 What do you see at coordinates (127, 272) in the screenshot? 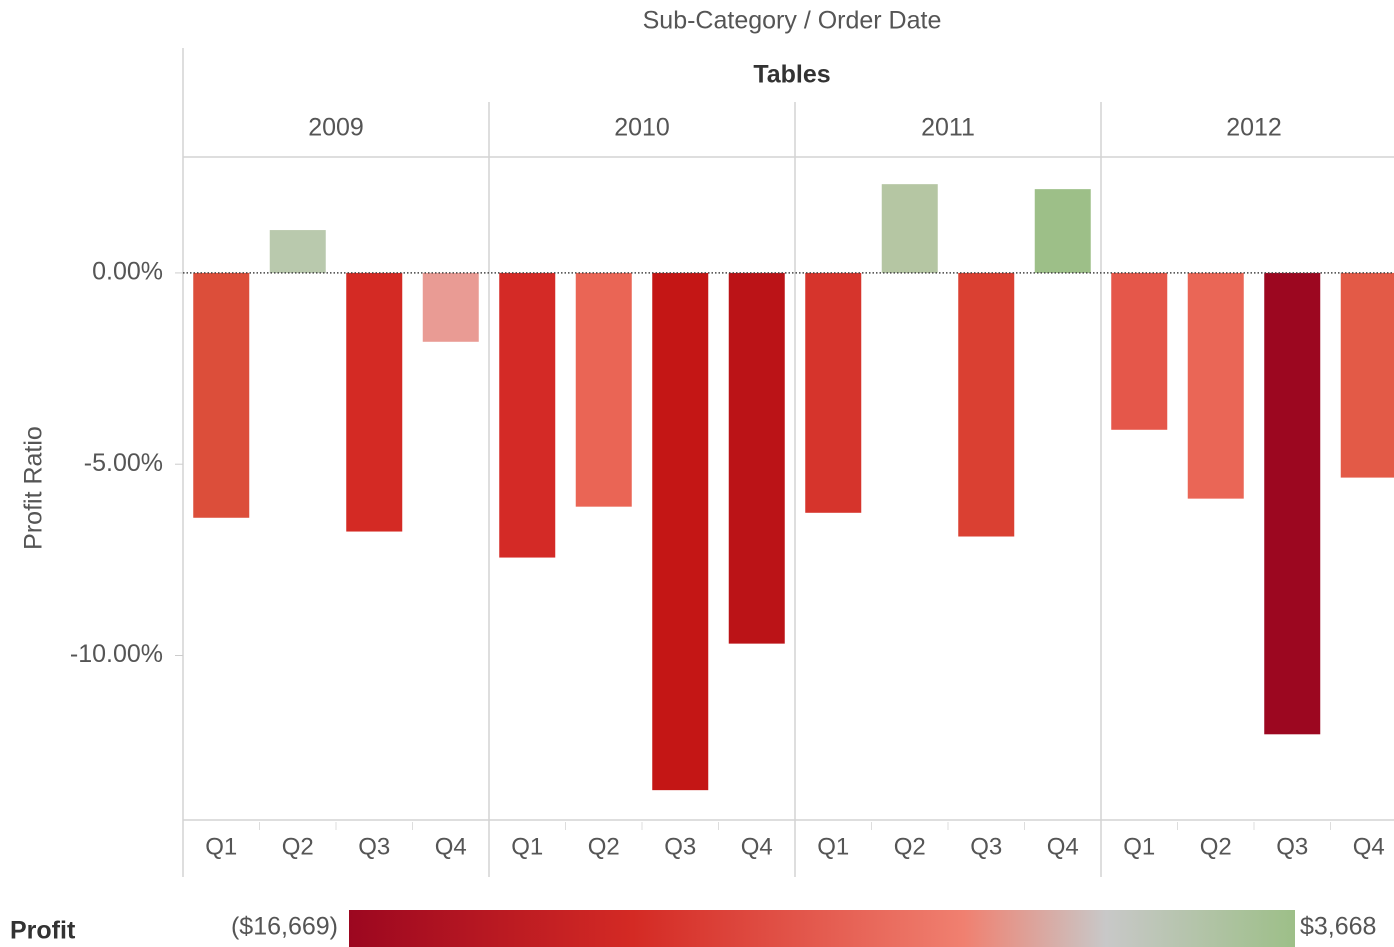
I see `y-tick-label: 0.00%` at bounding box center [127, 272].